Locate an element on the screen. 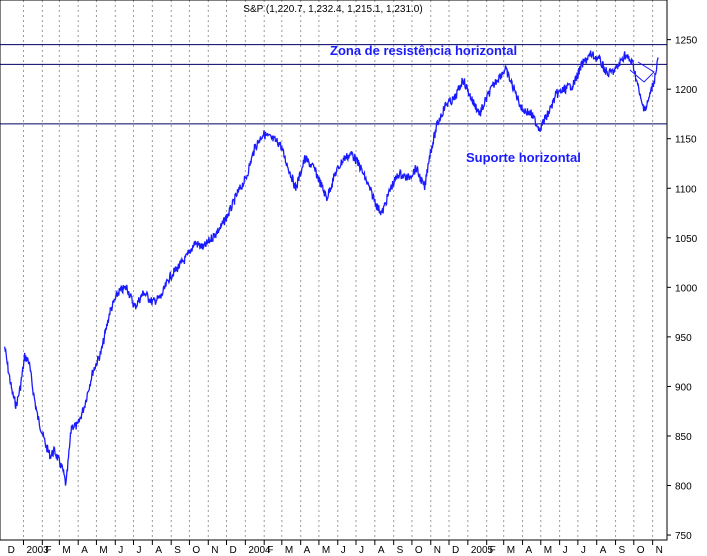  annotation-support: Suporte horizontal is located at coordinates (523, 157).